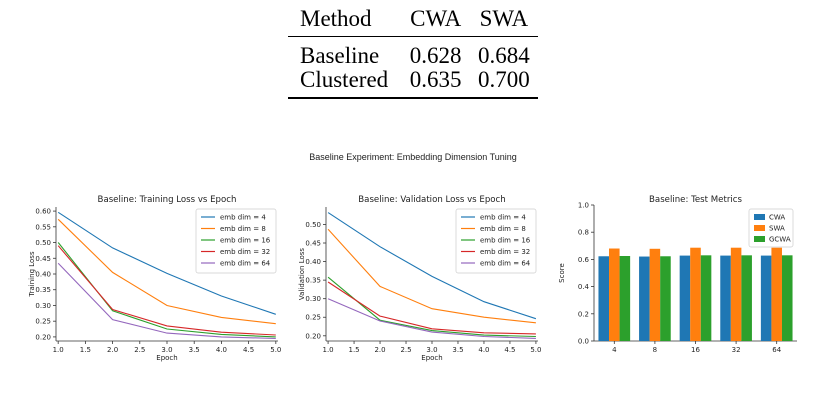 The height and width of the screenshot is (401, 826). Describe the element at coordinates (435, 55) in the screenshot. I see `table-cell: 0.628` at that location.